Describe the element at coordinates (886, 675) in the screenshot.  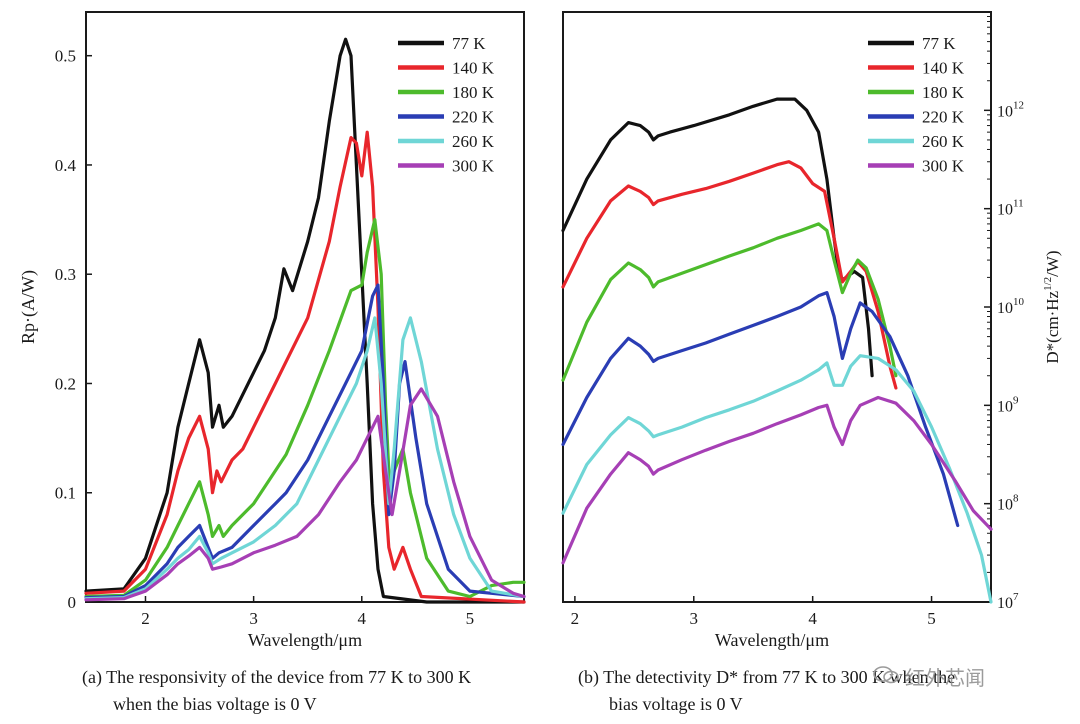
I see `watermark-logo-icon` at that location.